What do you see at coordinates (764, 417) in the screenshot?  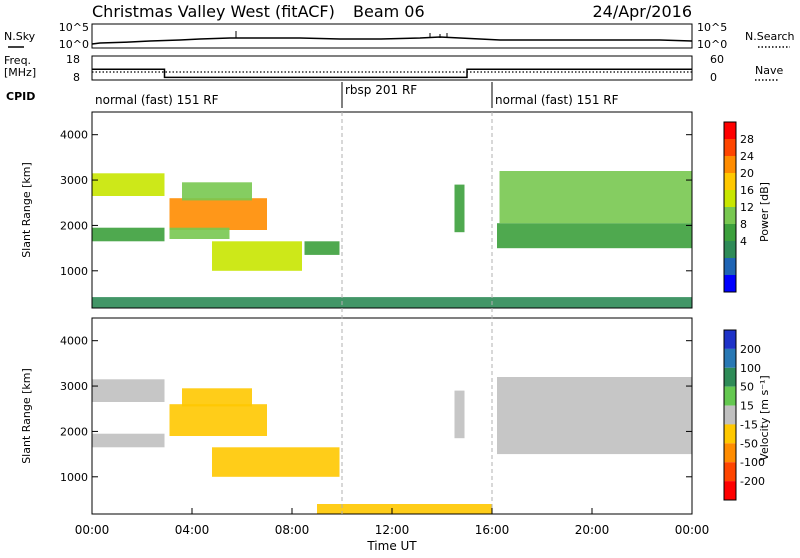 I see `velocity-colorbar-label: Velocity [m s⁻¹]` at bounding box center [764, 417].